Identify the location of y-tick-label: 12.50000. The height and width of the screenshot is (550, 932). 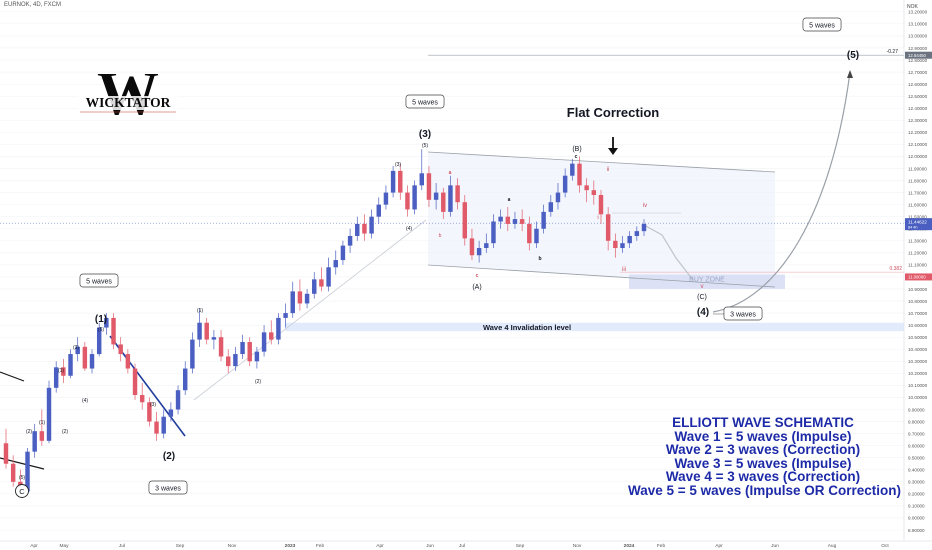
(918, 96).